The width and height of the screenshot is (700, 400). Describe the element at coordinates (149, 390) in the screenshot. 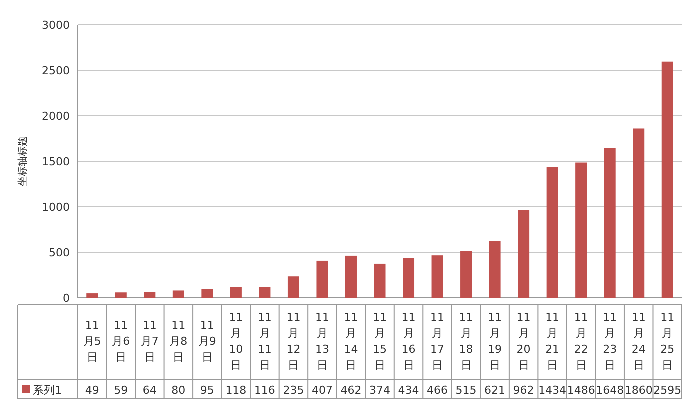

I see `data-label: 64` at that location.